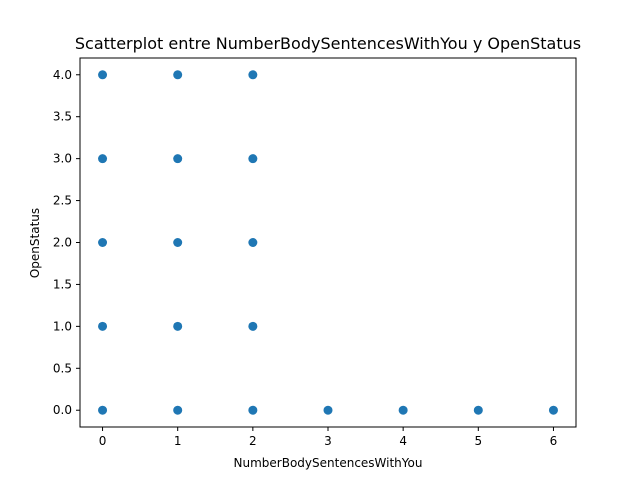 This screenshot has width=640, height=480. I want to click on y-tick-label: 0.5, so click(62, 368).